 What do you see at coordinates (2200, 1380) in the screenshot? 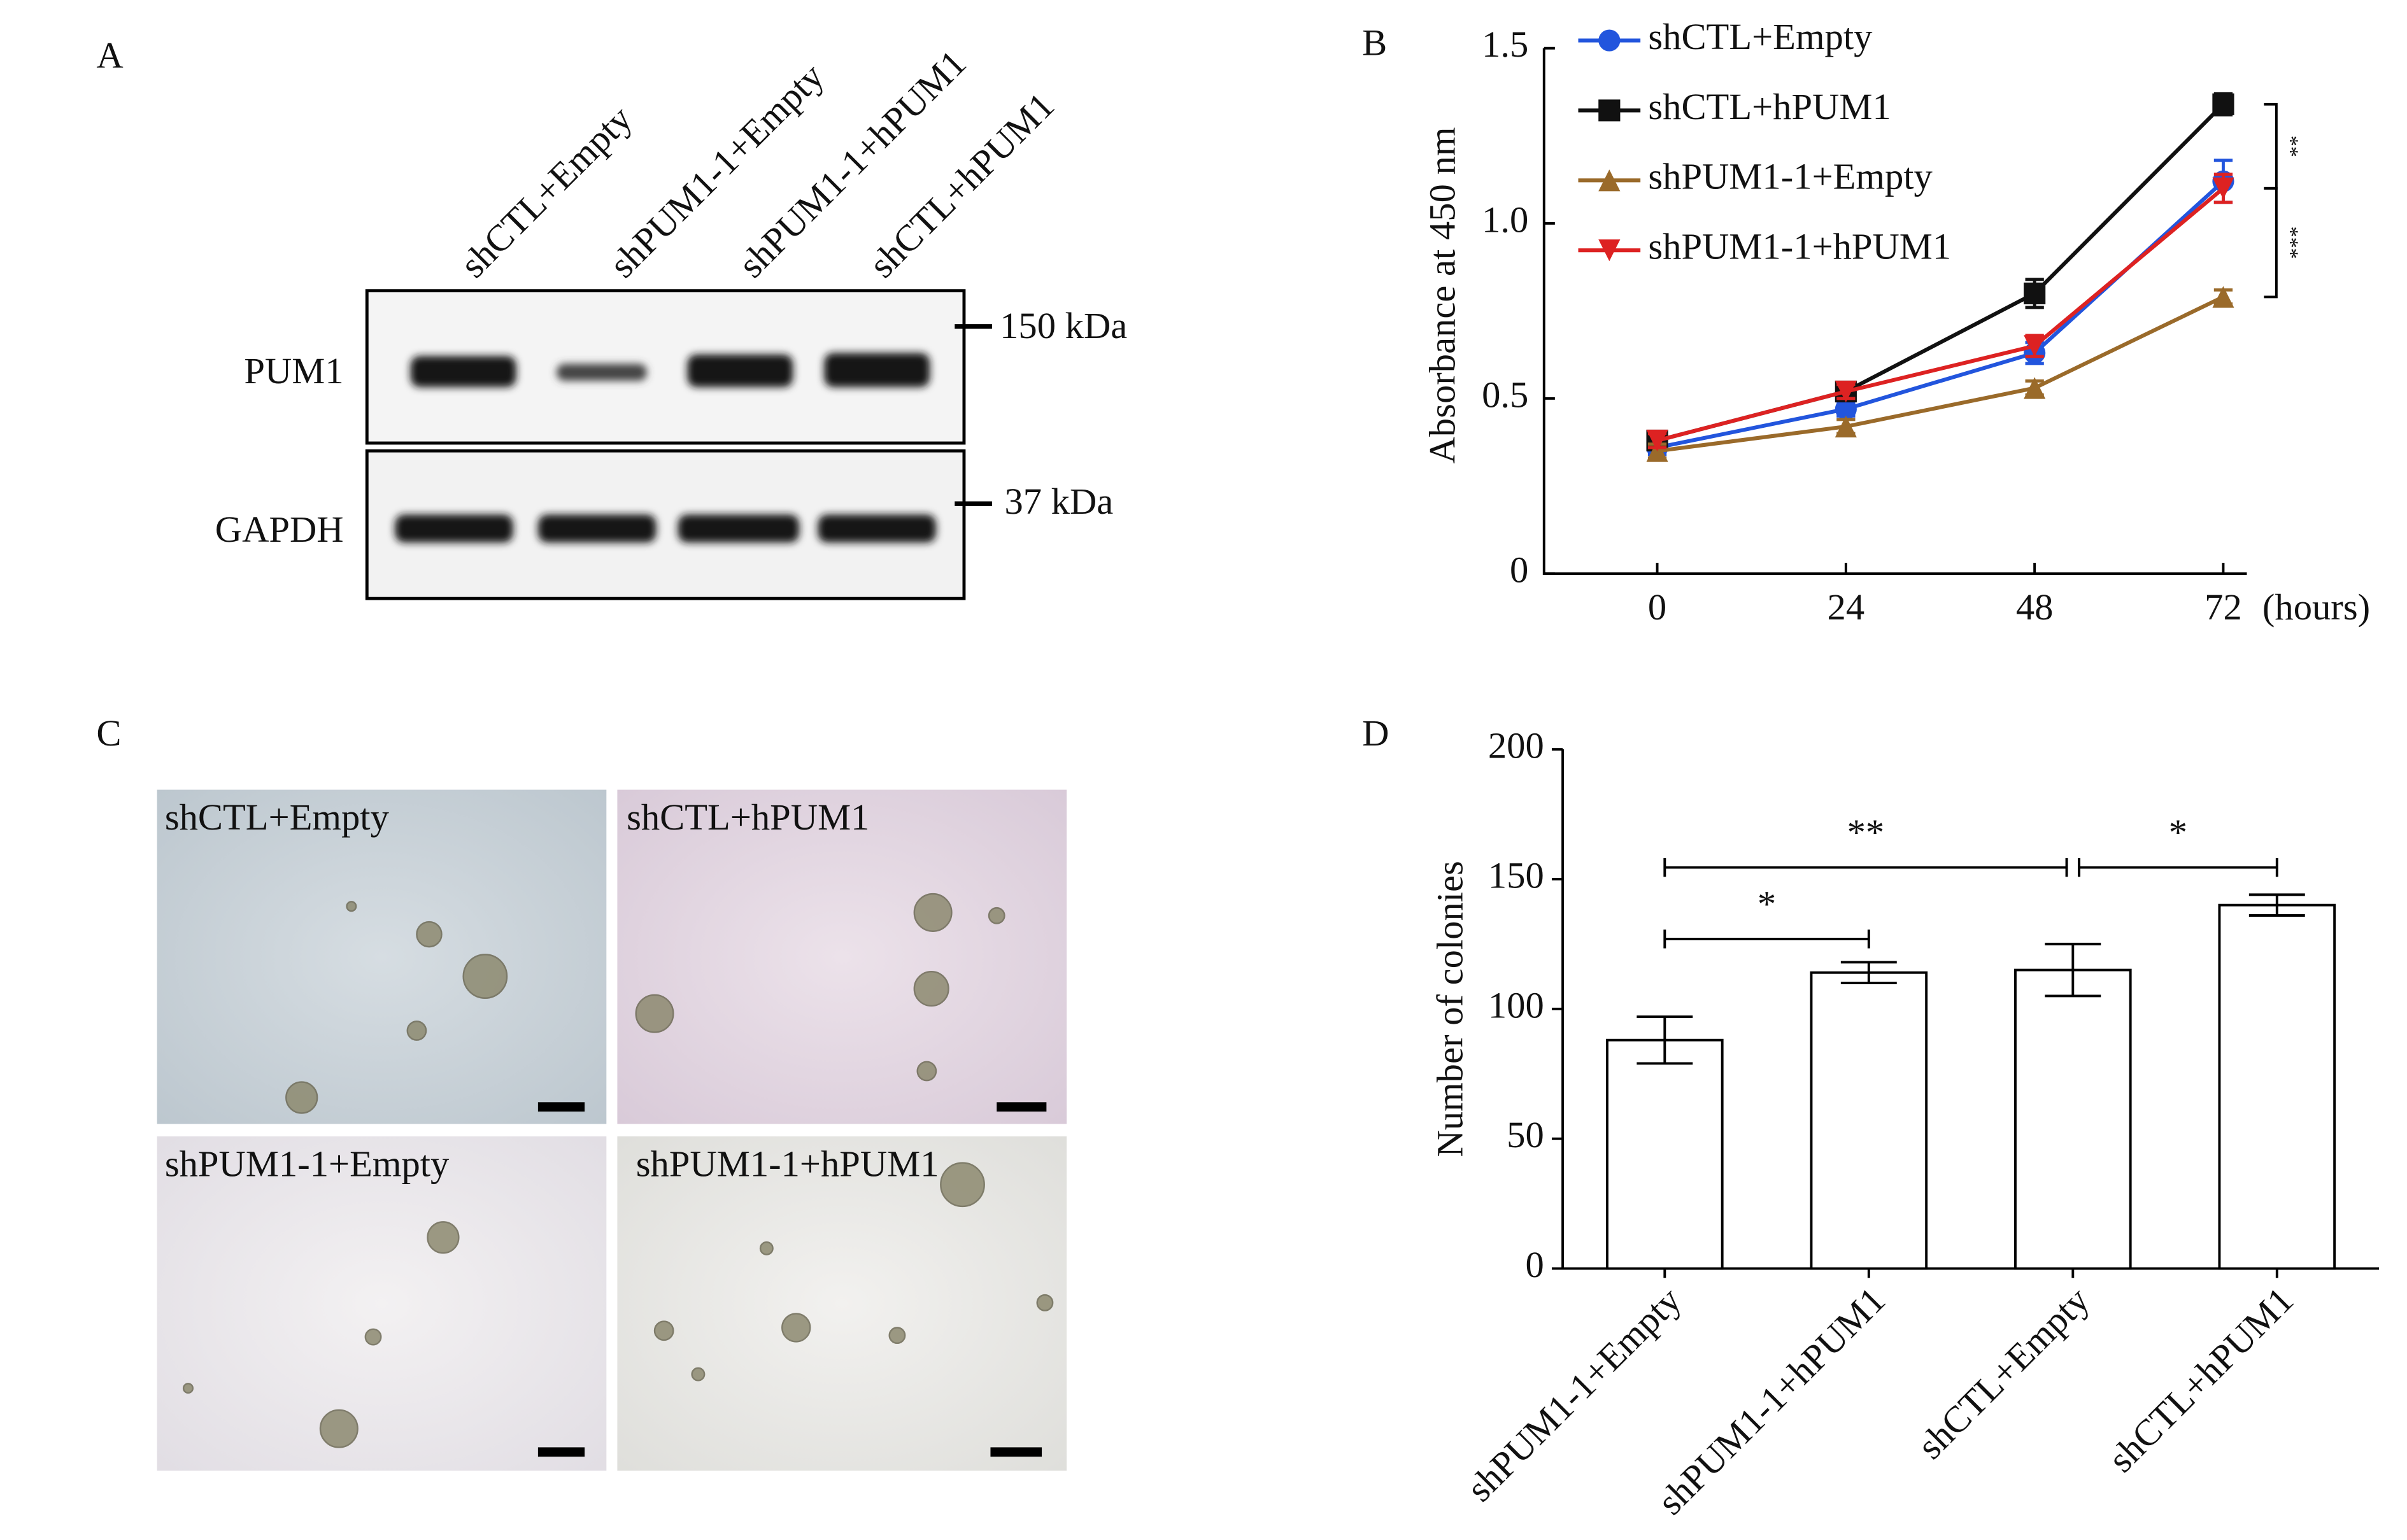
I see `x-tick-label: shCTL+hPUM1` at bounding box center [2200, 1380].